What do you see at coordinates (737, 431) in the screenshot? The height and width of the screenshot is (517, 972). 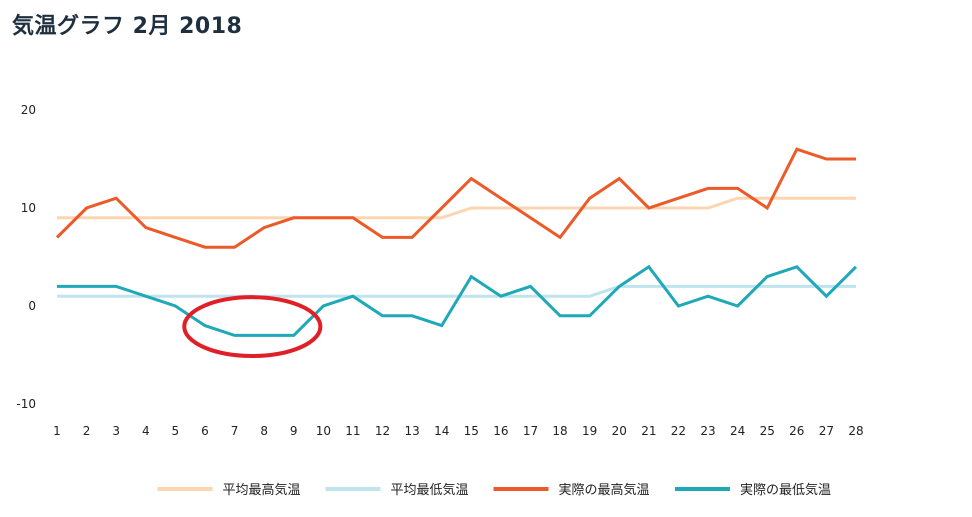 I see `x-tick-label: 24` at bounding box center [737, 431].